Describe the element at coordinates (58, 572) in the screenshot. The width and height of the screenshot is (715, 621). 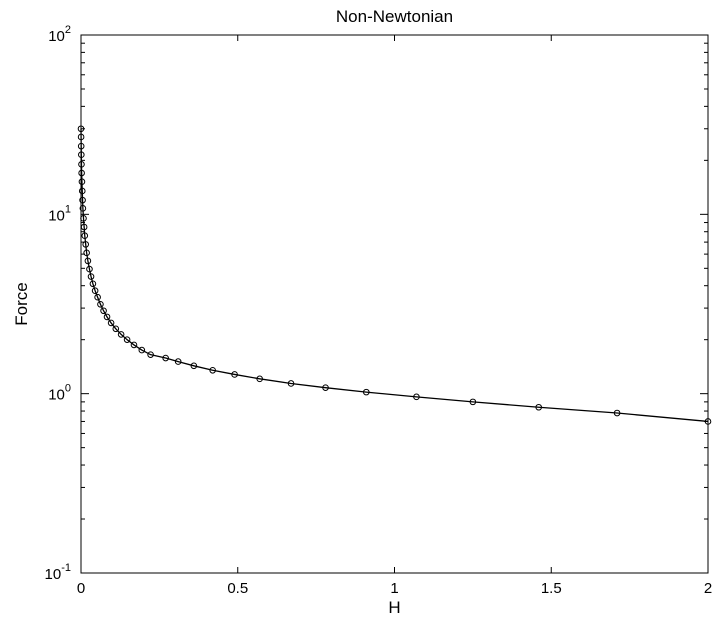
I see `y-tick-label: 10⁻¹` at that location.